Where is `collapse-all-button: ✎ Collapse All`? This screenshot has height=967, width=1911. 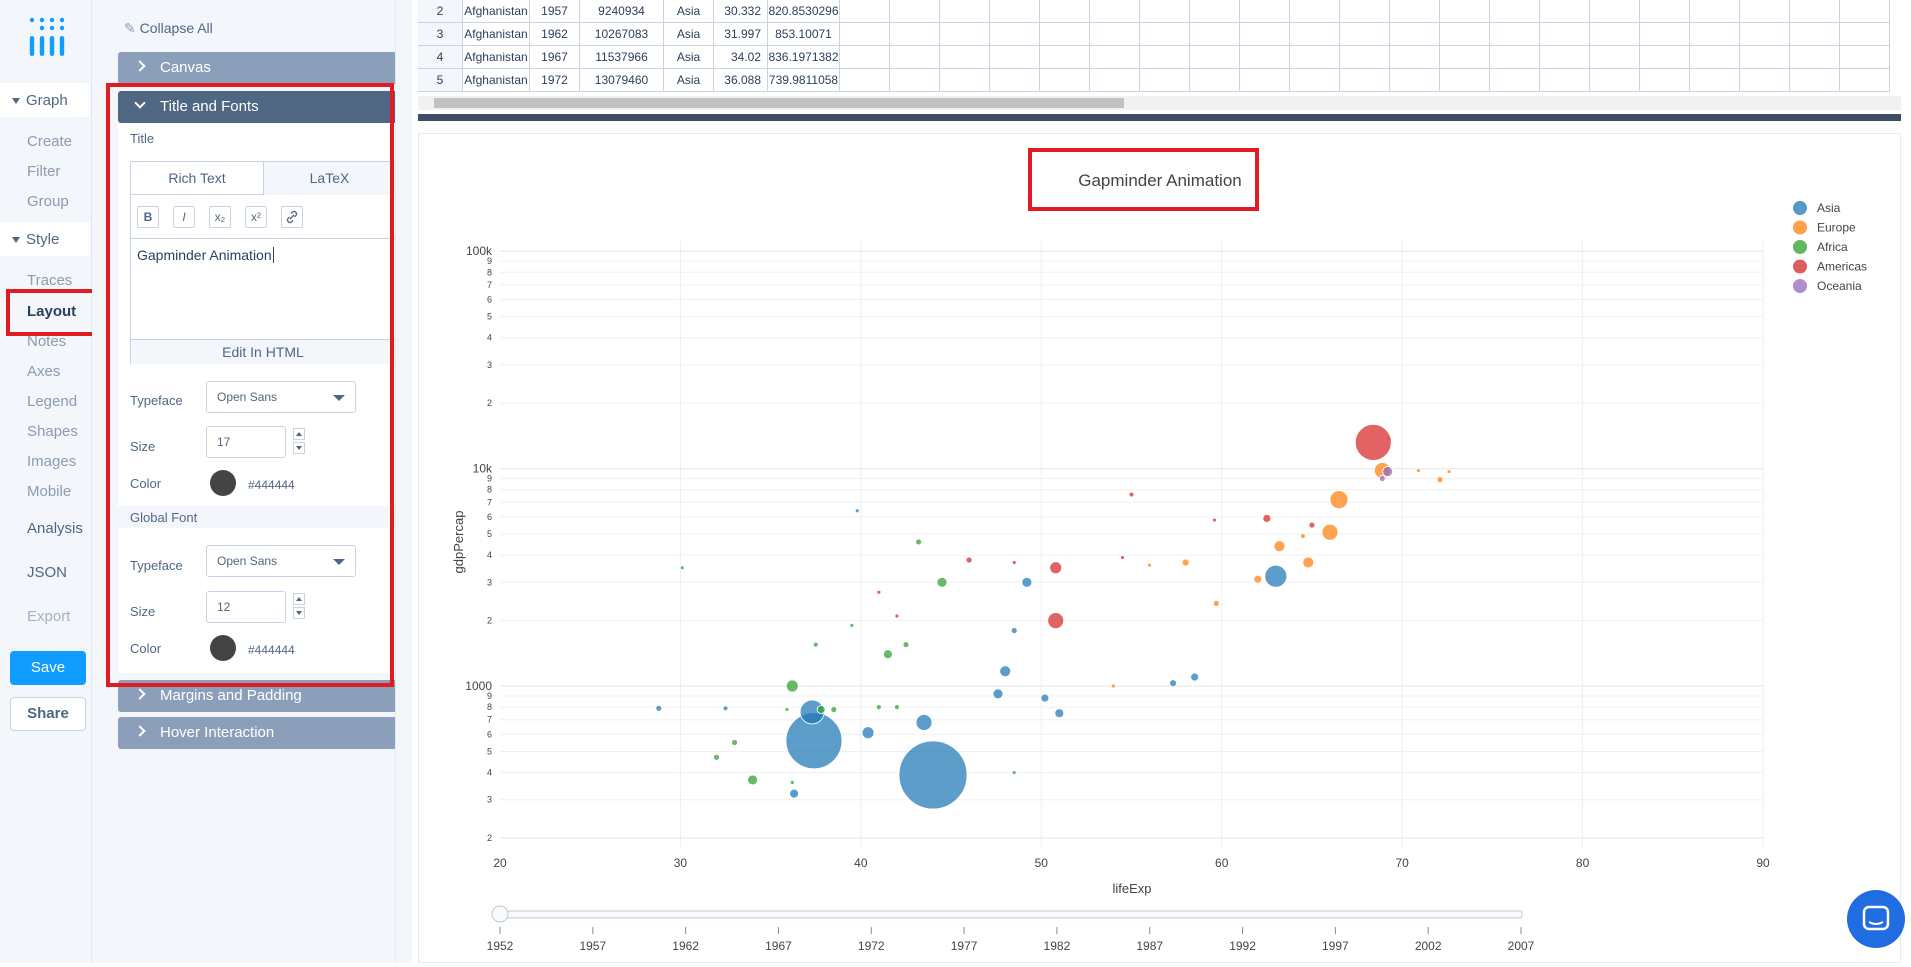 collapse-all-button: ✎ Collapse All is located at coordinates (168, 28).